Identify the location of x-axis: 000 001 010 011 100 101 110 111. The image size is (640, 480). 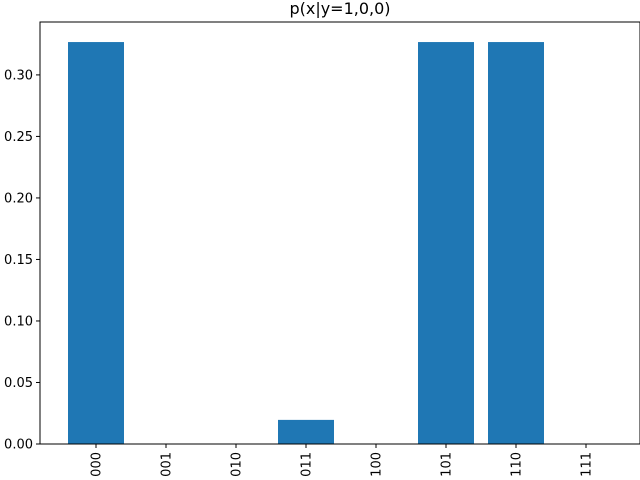
(342, 460).